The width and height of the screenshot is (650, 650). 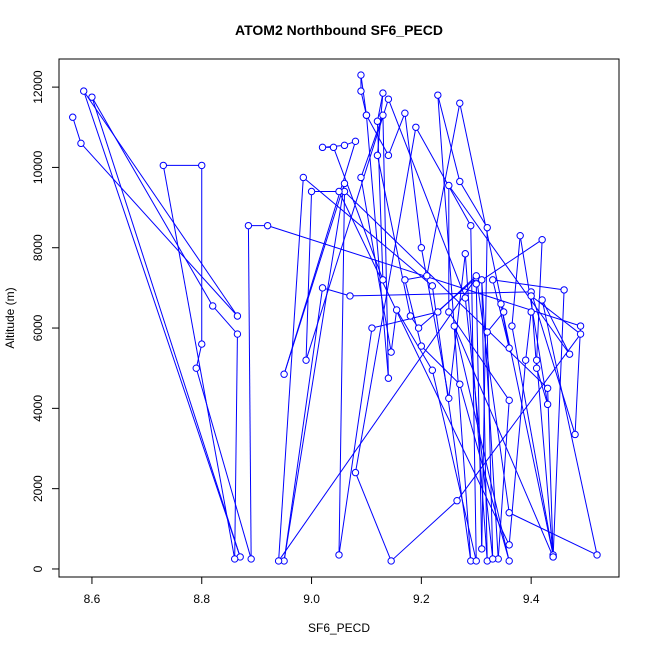 What do you see at coordinates (10, 317) in the screenshot?
I see `y-axis-label: Altitude (m)` at bounding box center [10, 317].